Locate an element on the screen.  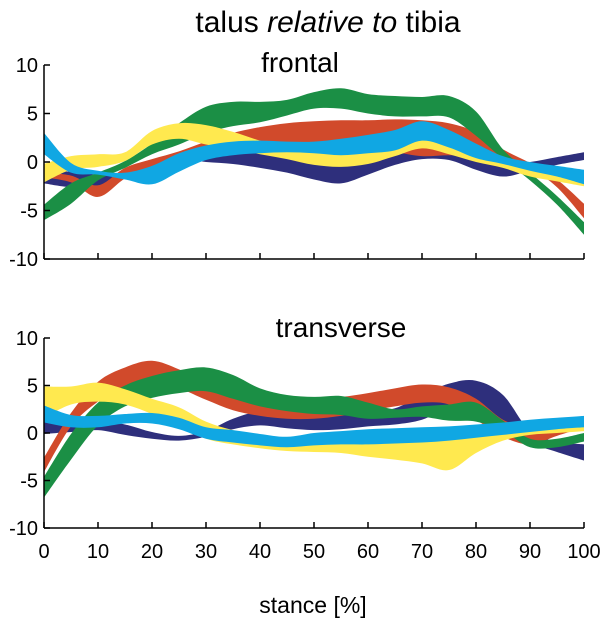
x-tick-label-40: 40 is located at coordinates (260, 552).